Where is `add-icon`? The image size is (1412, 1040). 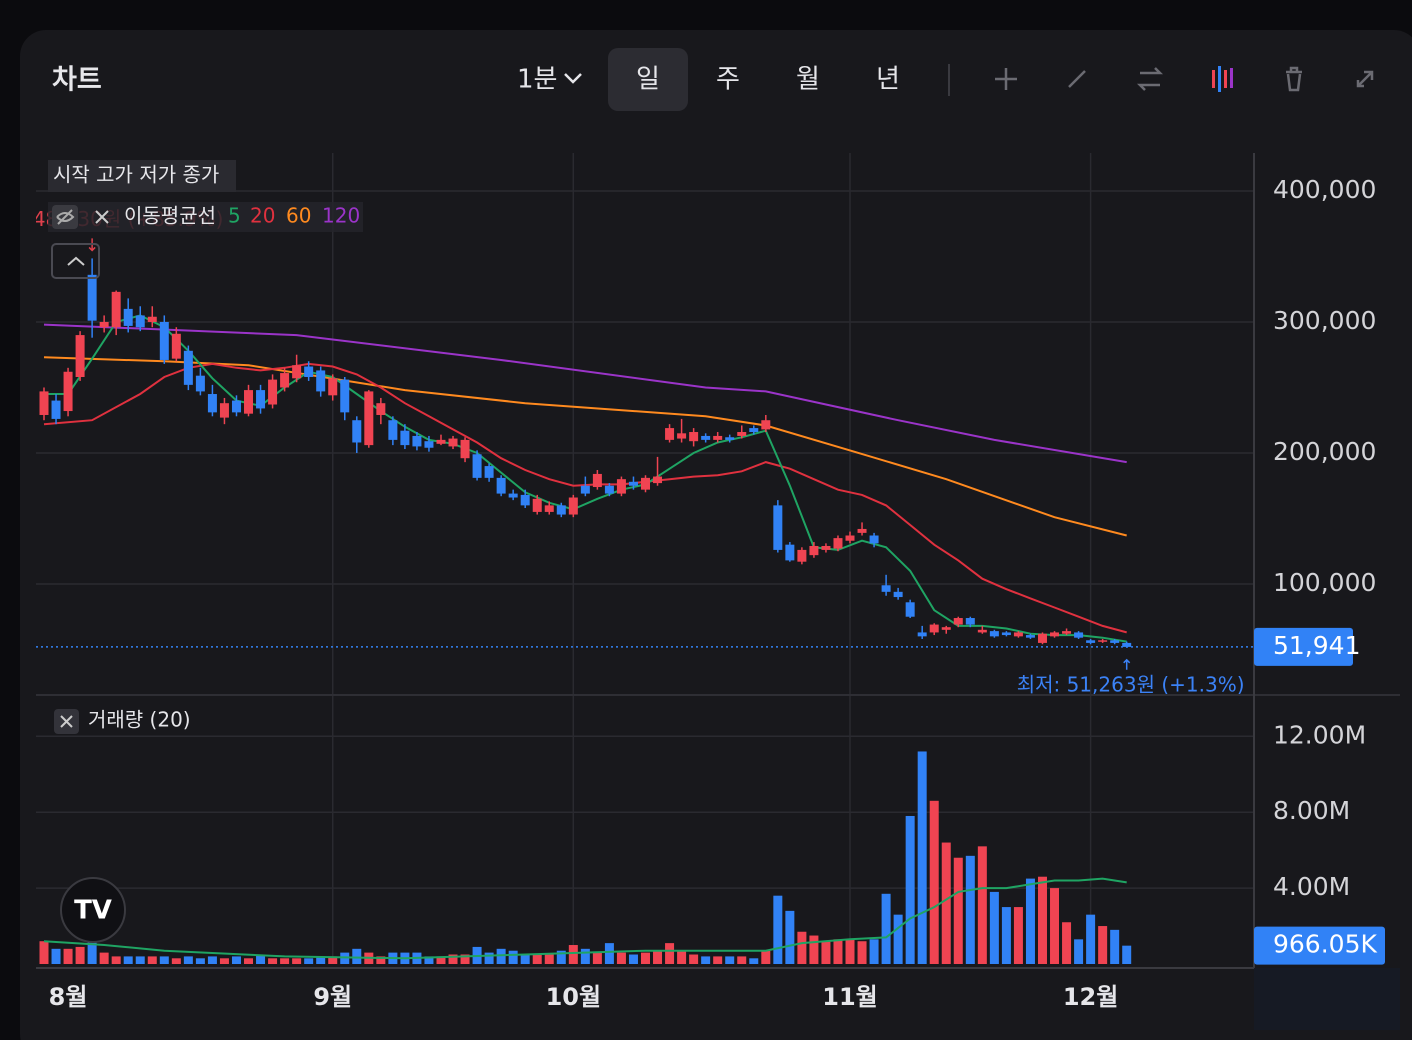 add-icon is located at coordinates (1006, 79).